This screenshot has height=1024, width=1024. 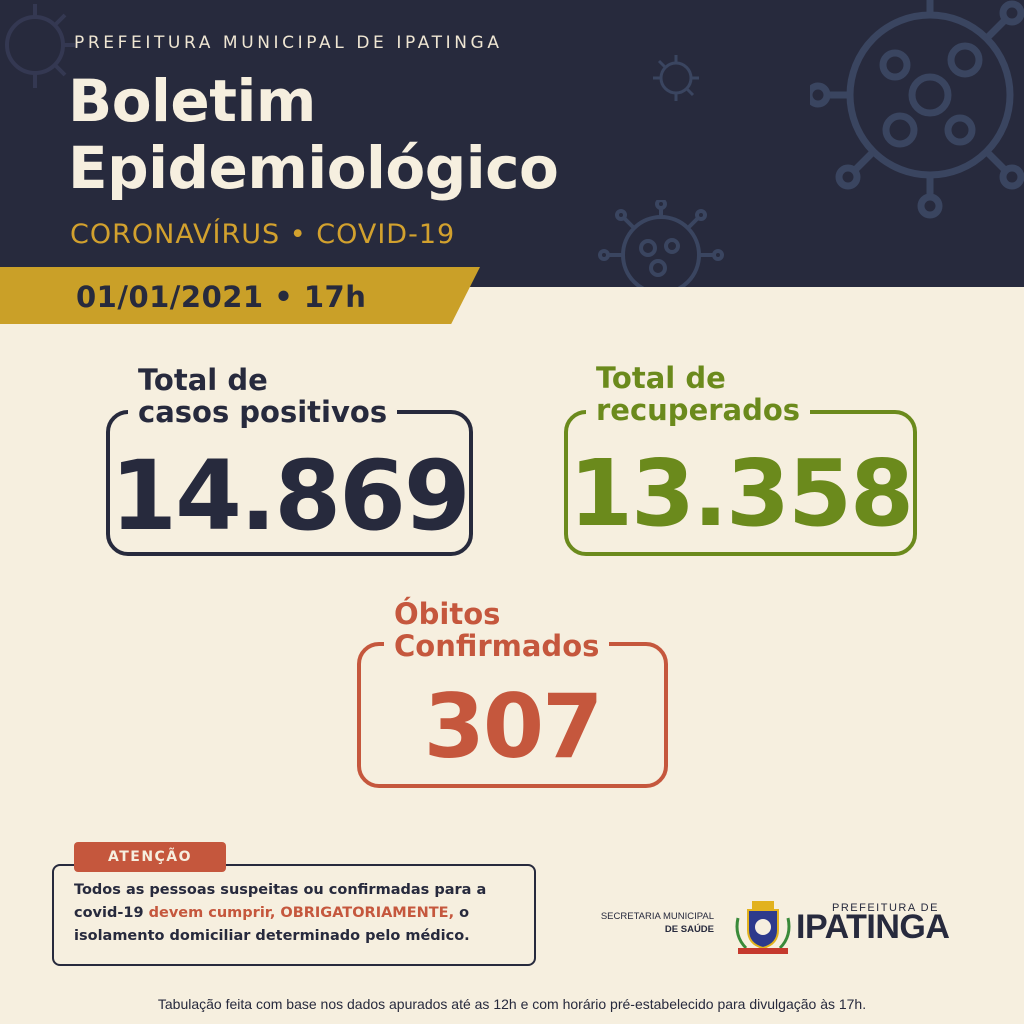 I want to click on bulletin-date: 01/01/2021 • 17h, so click(x=221, y=297).